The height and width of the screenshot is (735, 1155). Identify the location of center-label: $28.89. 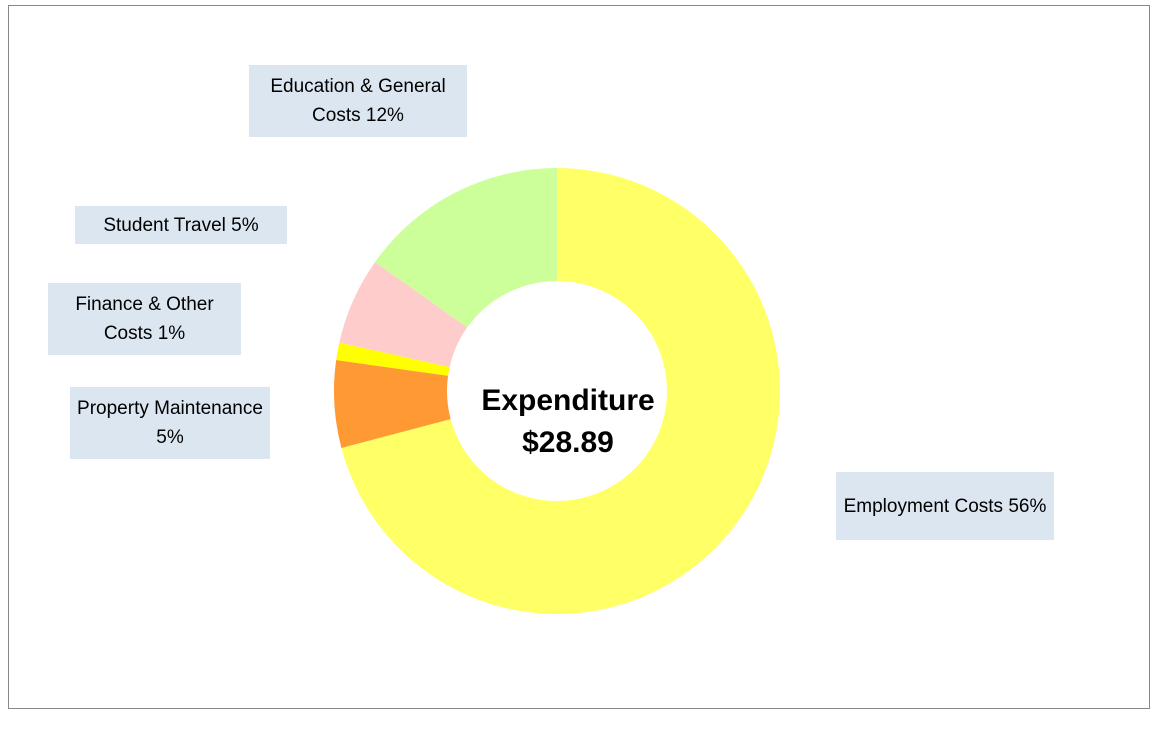
(568, 442).